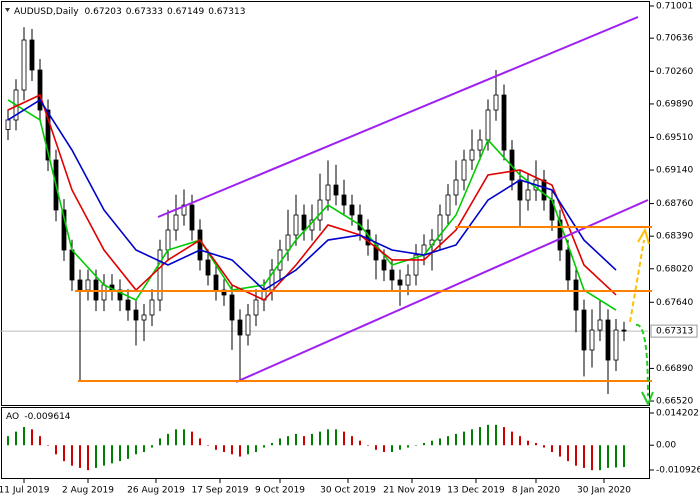 The width and height of the screenshot is (700, 500). I want to click on x-tick-label: 30 Jan 2020, so click(604, 491).